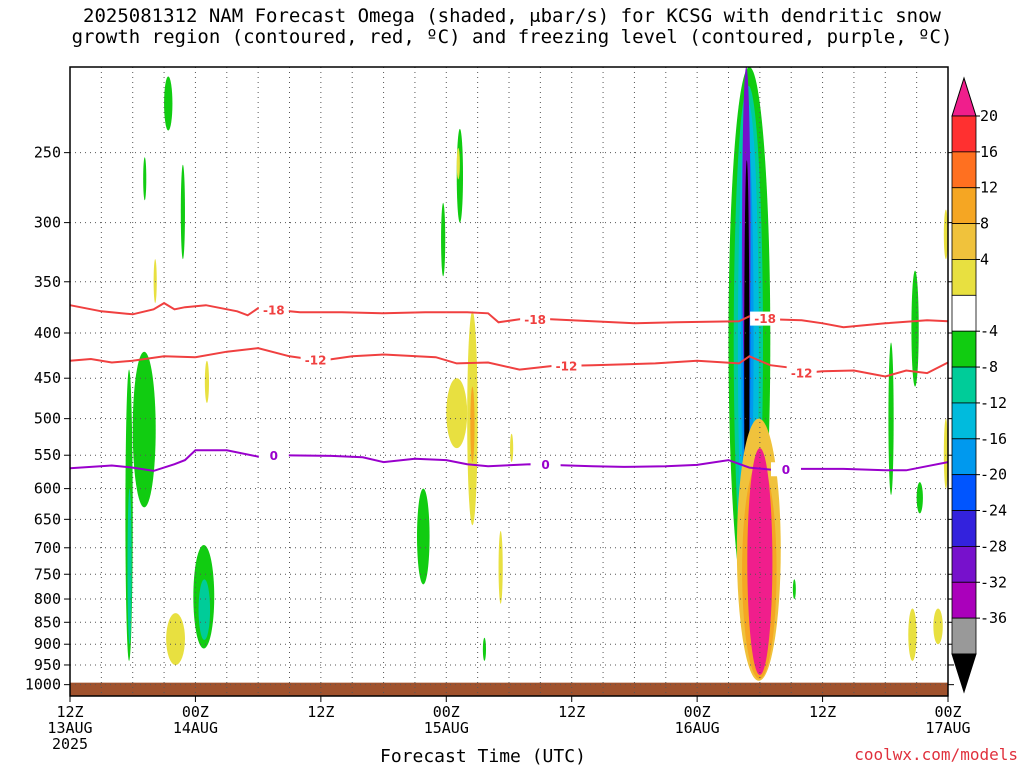  Describe the element at coordinates (47, 378) in the screenshot. I see `y-tick-label: 450` at that location.